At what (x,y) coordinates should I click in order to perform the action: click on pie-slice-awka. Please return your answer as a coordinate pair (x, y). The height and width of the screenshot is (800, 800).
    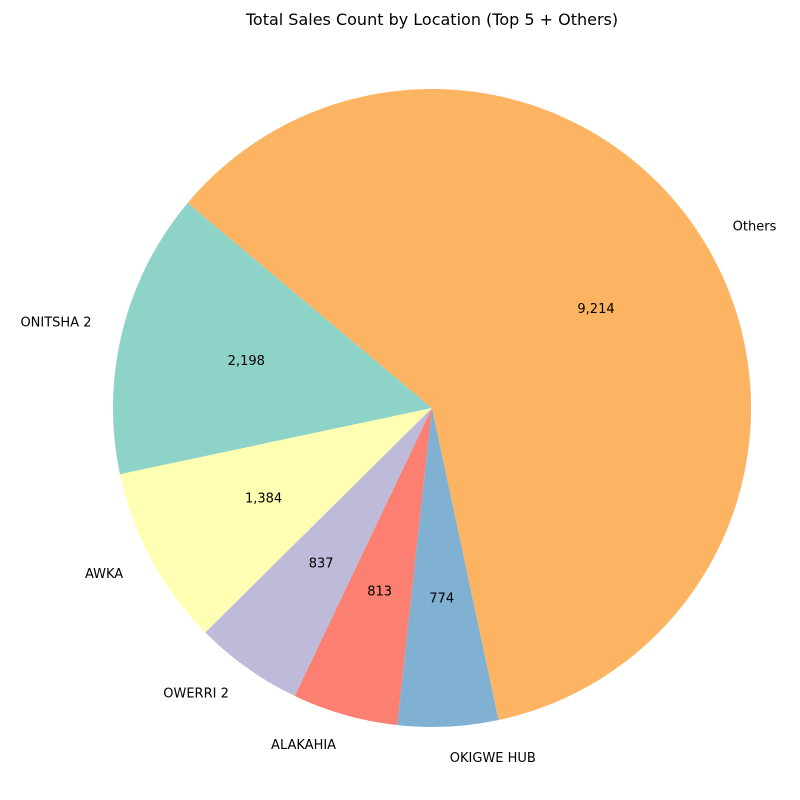
    Looking at the image, I should click on (276, 520).